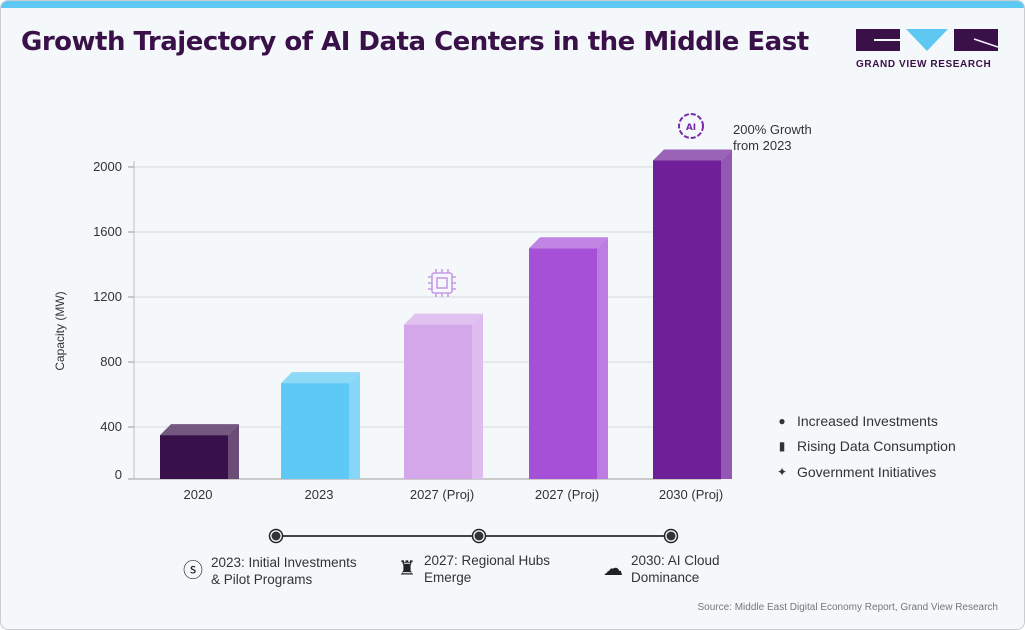  I want to click on legend-label: Increased Investments, so click(867, 421).